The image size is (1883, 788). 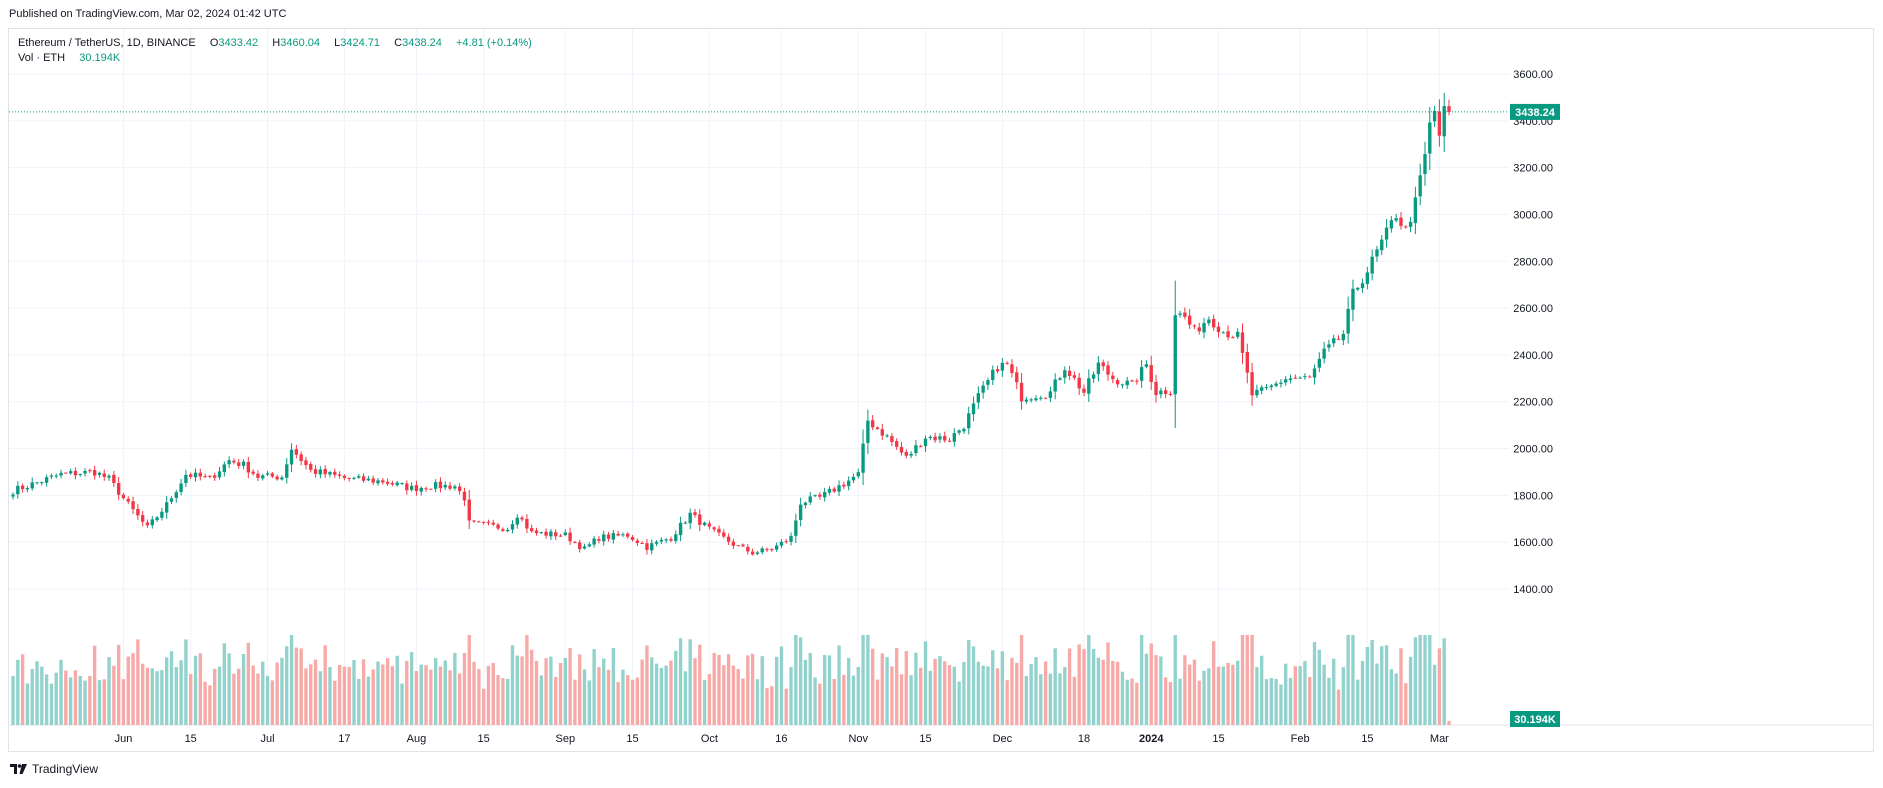 What do you see at coordinates (107, 43) in the screenshot?
I see `symbol-label: Ethereum / TetherUS, 1D, BINANCE` at bounding box center [107, 43].